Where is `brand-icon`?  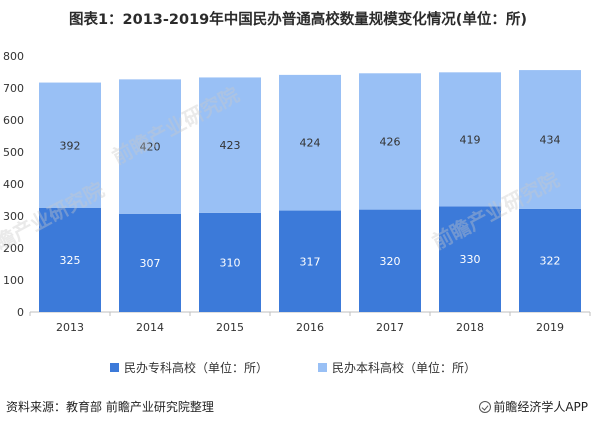 brand-icon is located at coordinates (485, 407).